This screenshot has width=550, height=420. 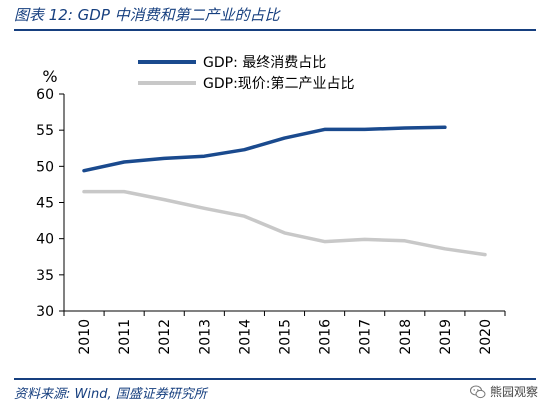 I want to click on y-tick-label: 60, so click(x=45, y=95).